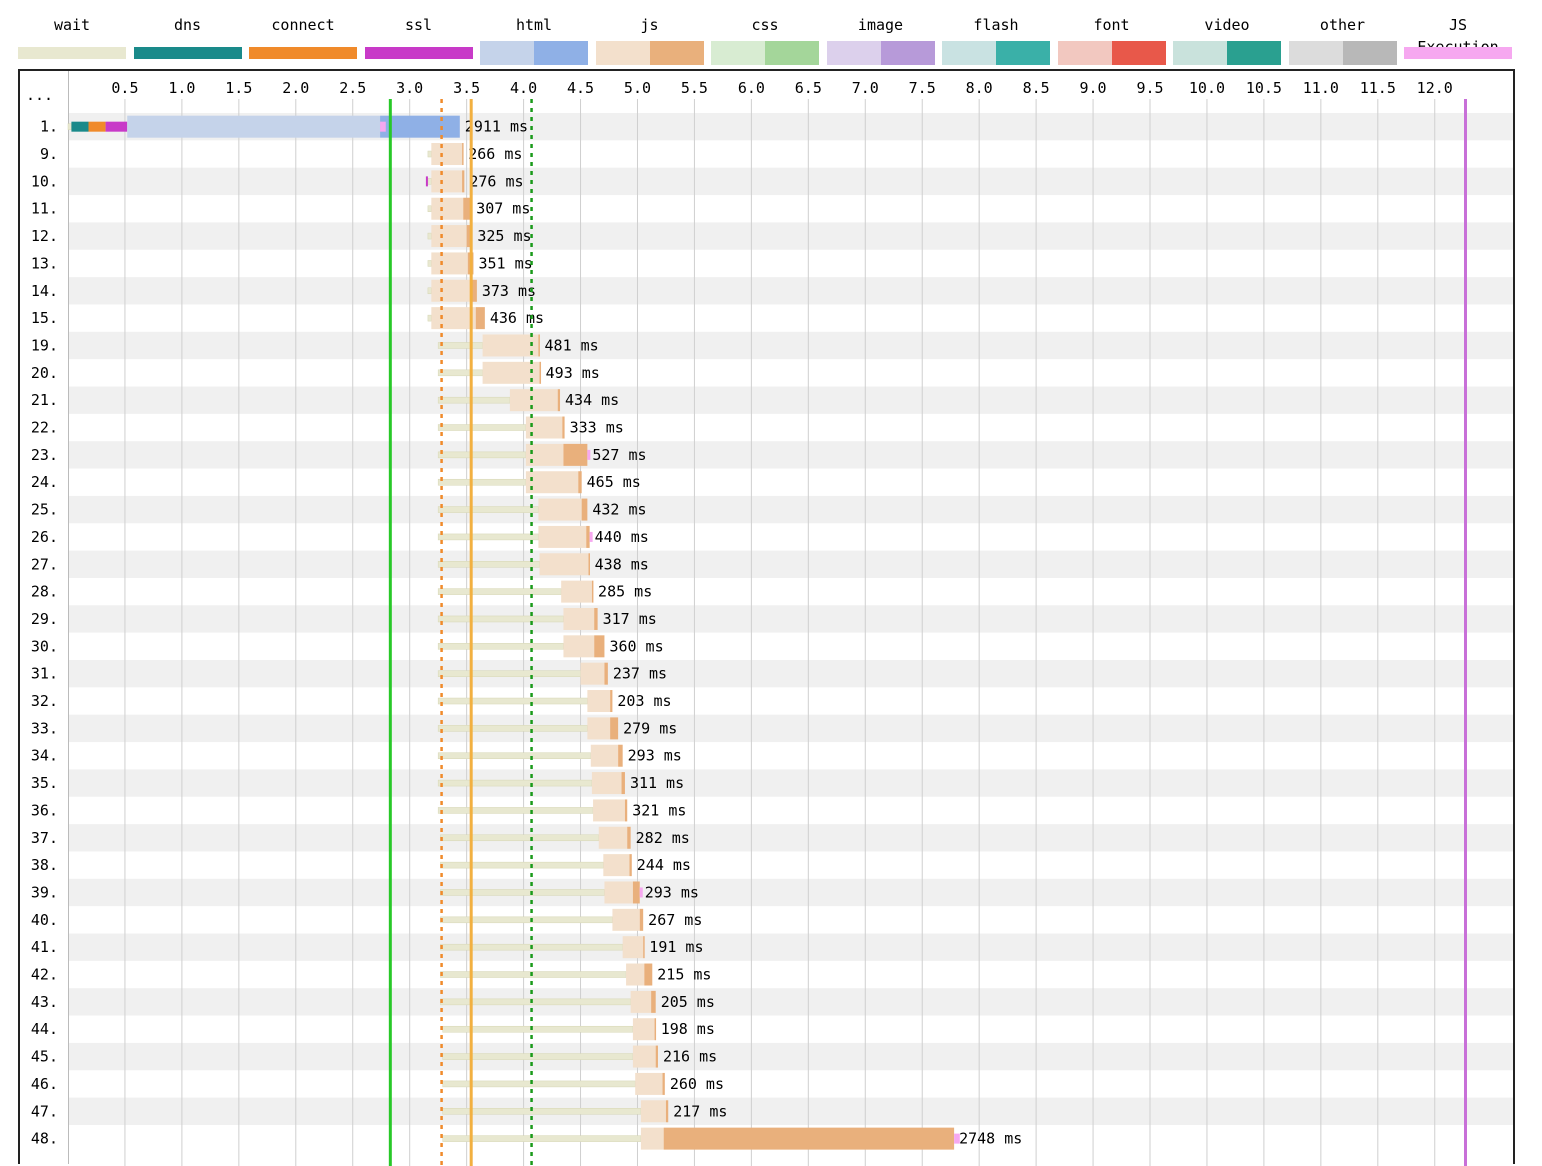  What do you see at coordinates (505, 263) in the screenshot?
I see `duration-label: 351 ms` at bounding box center [505, 263].